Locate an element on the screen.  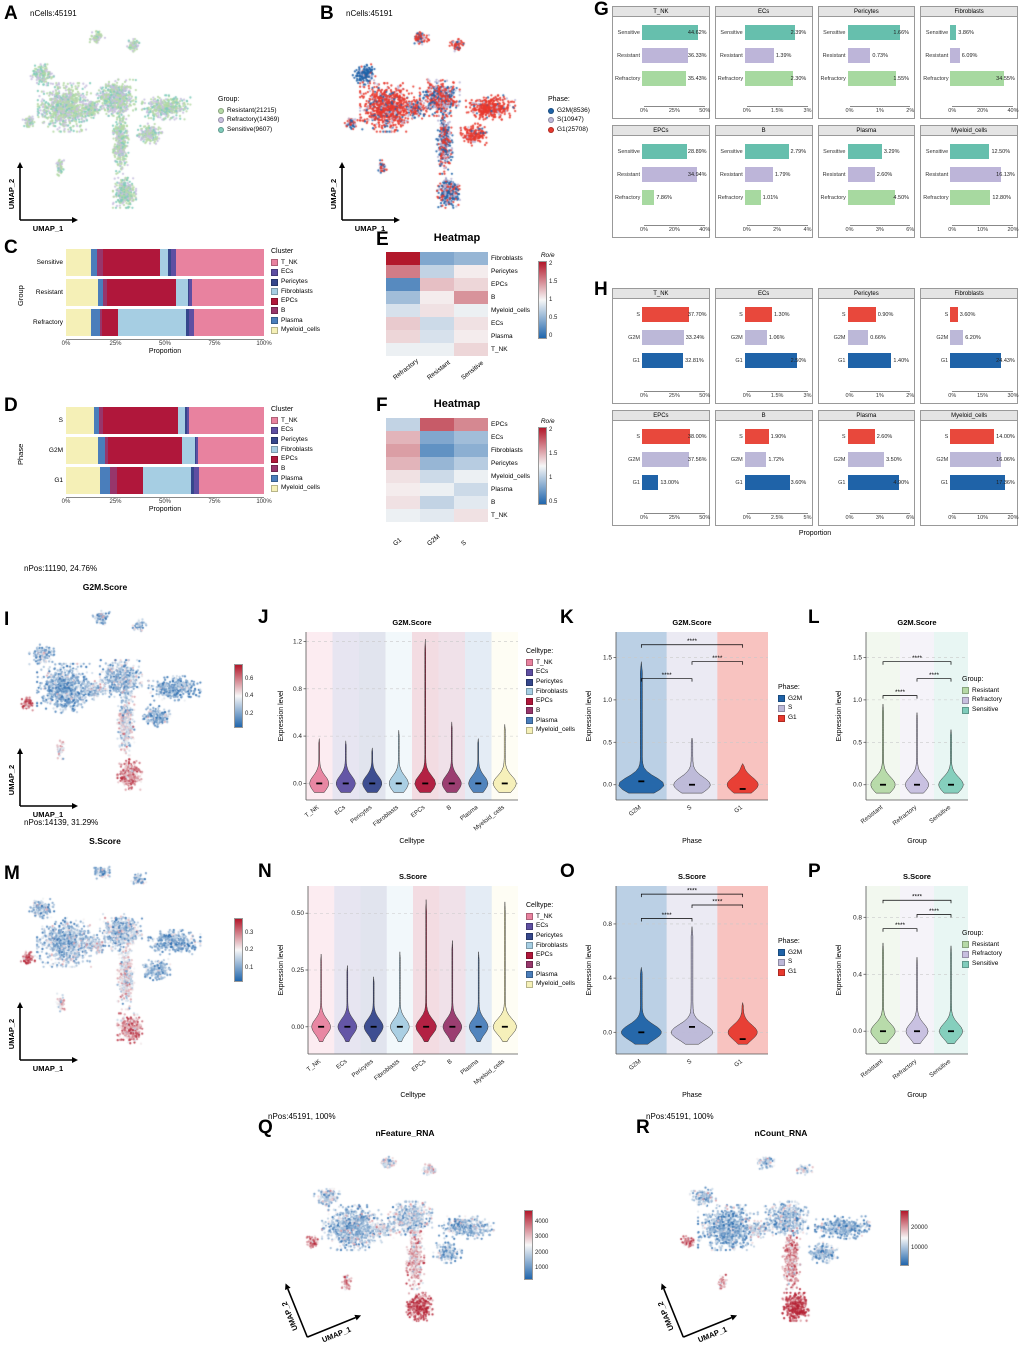
heatmap-grid-col: Refractory Resistant Sensitive is located at coordinates (437, 322).